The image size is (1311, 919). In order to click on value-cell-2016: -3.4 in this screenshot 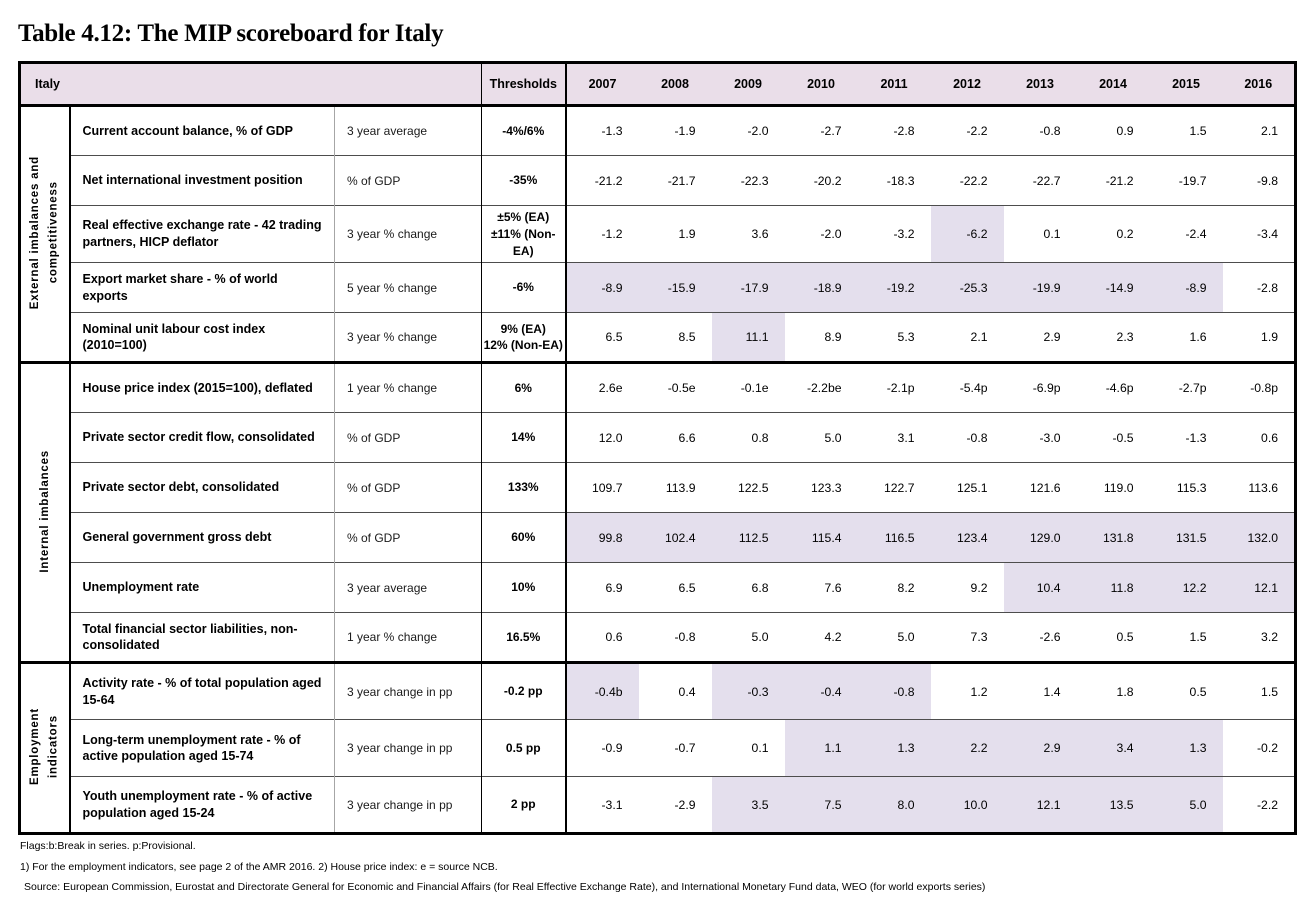, I will do `click(1259, 233)`.